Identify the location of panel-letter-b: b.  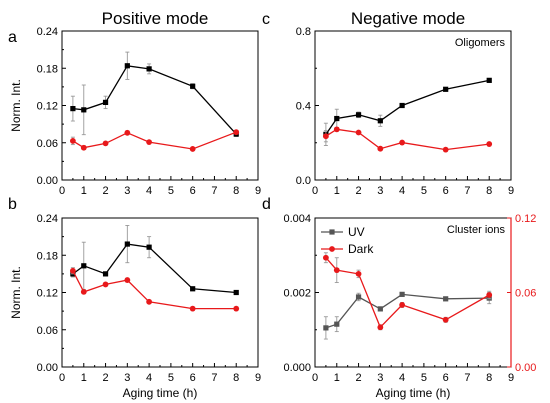
(12, 204).